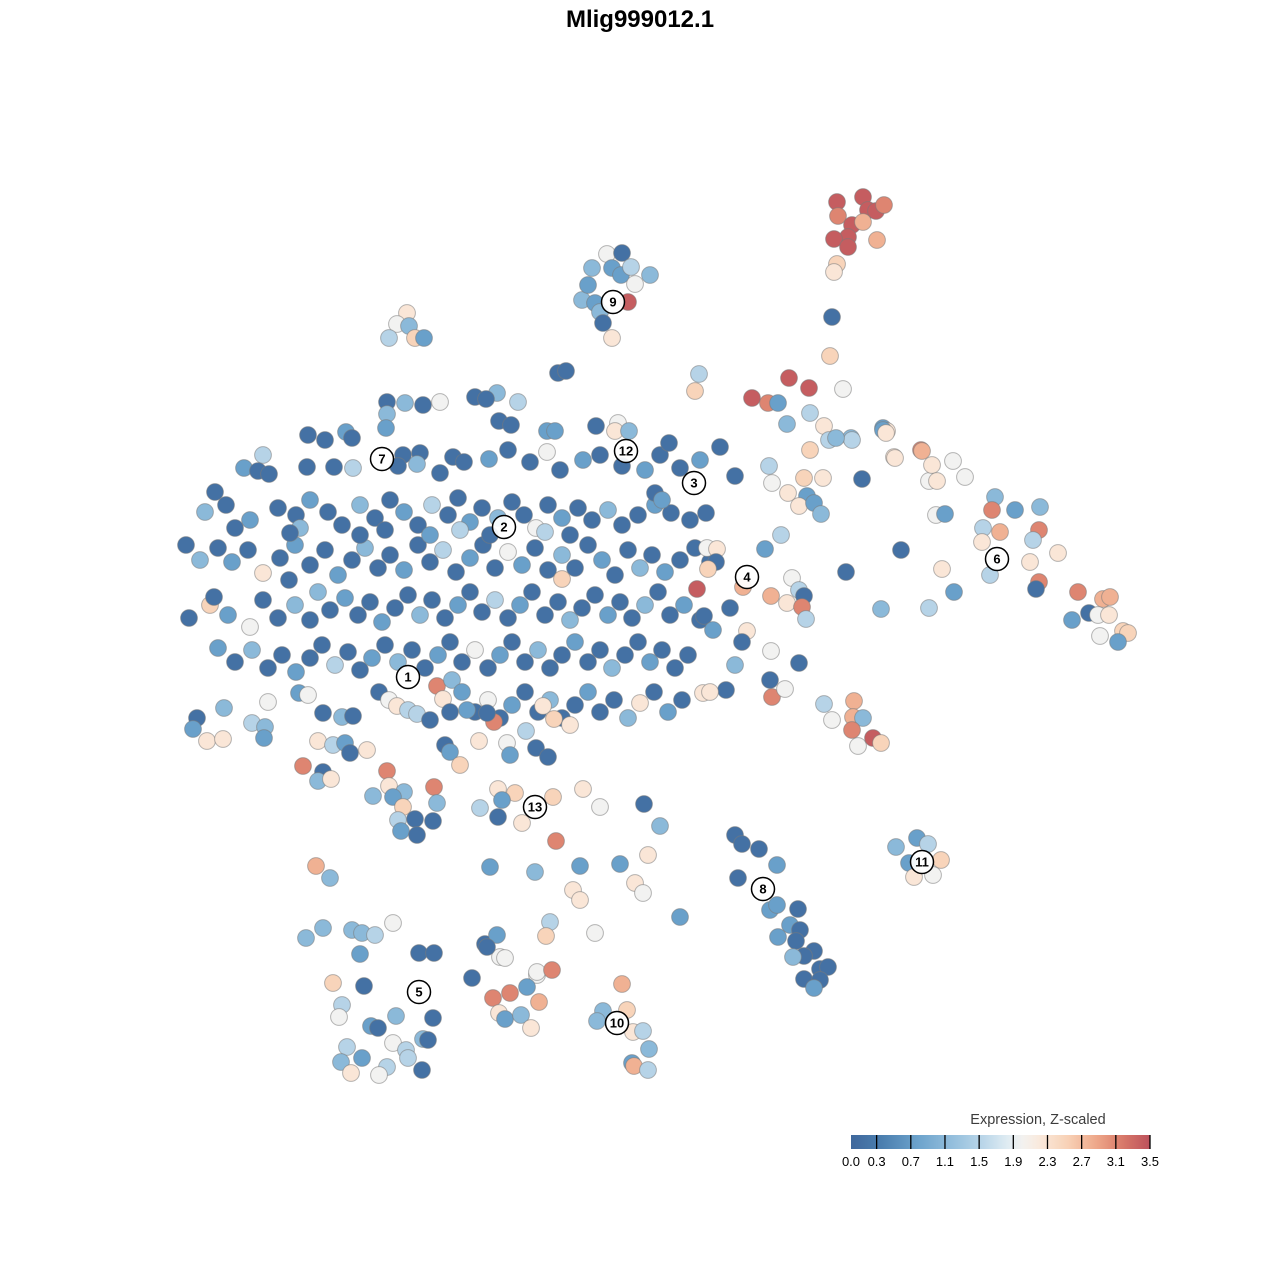  What do you see at coordinates (407, 677) in the screenshot?
I see `cluster-label-number: 1` at bounding box center [407, 677].